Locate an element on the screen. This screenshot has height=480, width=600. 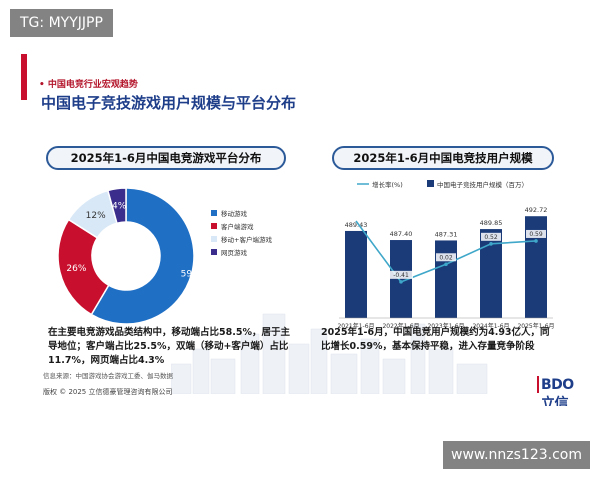
legend-label: 客户端游戏 is located at coordinates (237, 226).